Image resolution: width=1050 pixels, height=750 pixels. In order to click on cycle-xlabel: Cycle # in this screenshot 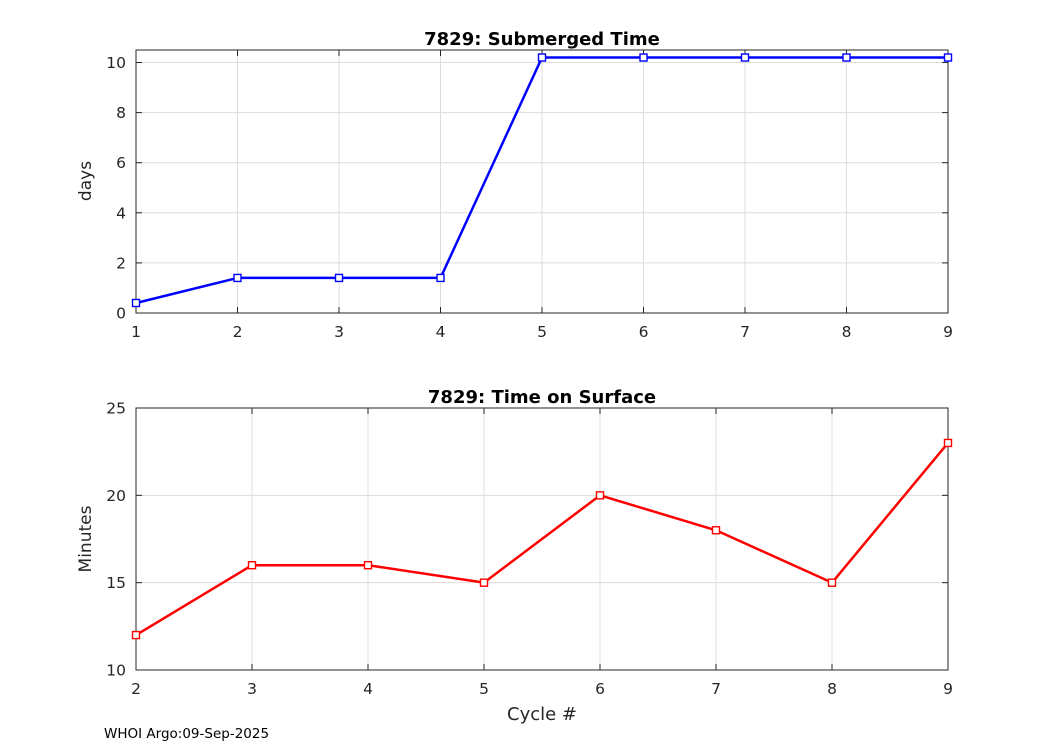, I will do `click(542, 714)`.